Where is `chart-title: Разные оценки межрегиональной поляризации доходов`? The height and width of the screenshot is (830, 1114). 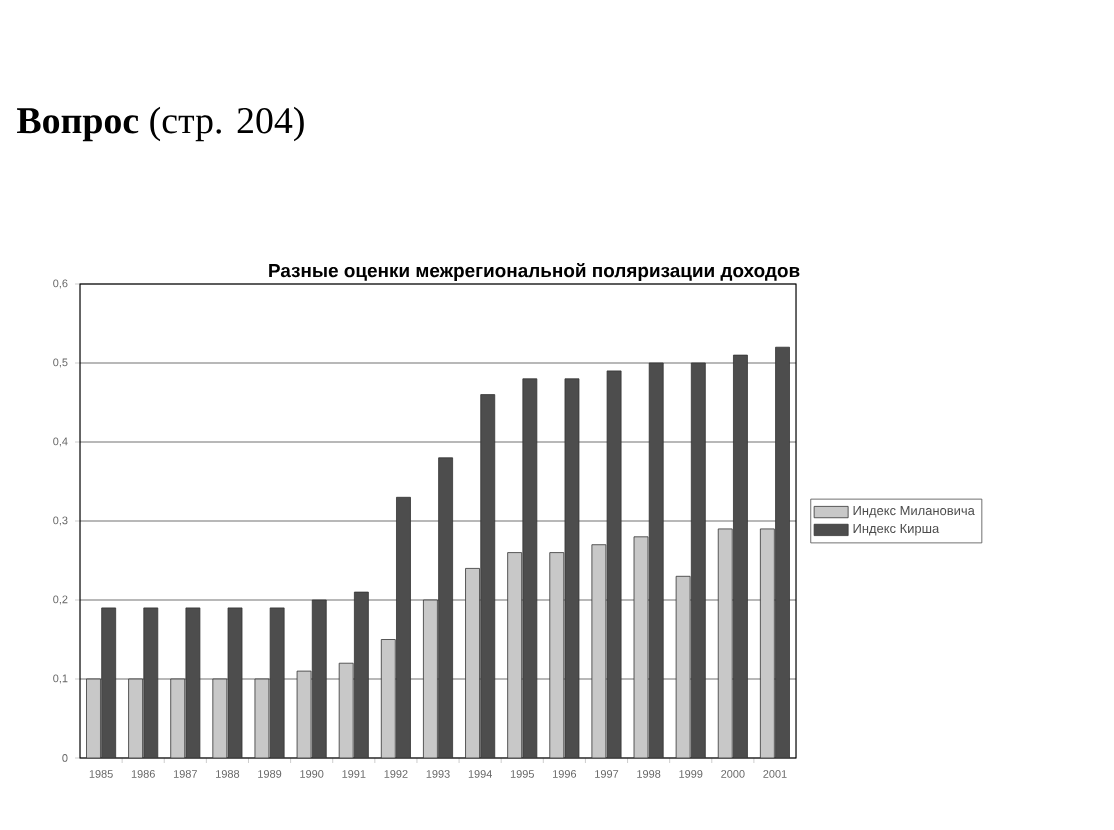 chart-title: Разные оценки межрегиональной поляризации доходов is located at coordinates (534, 272).